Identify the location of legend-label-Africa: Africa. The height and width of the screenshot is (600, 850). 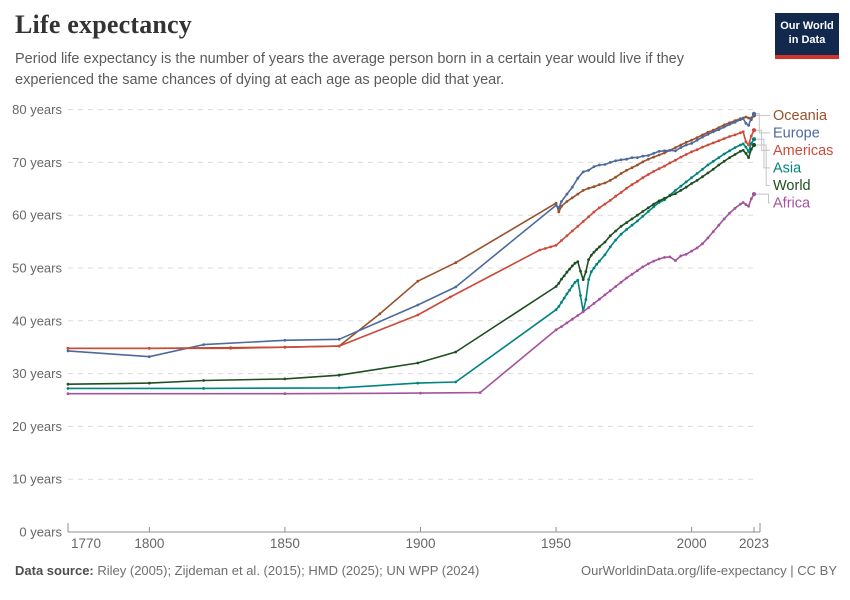
(792, 204).